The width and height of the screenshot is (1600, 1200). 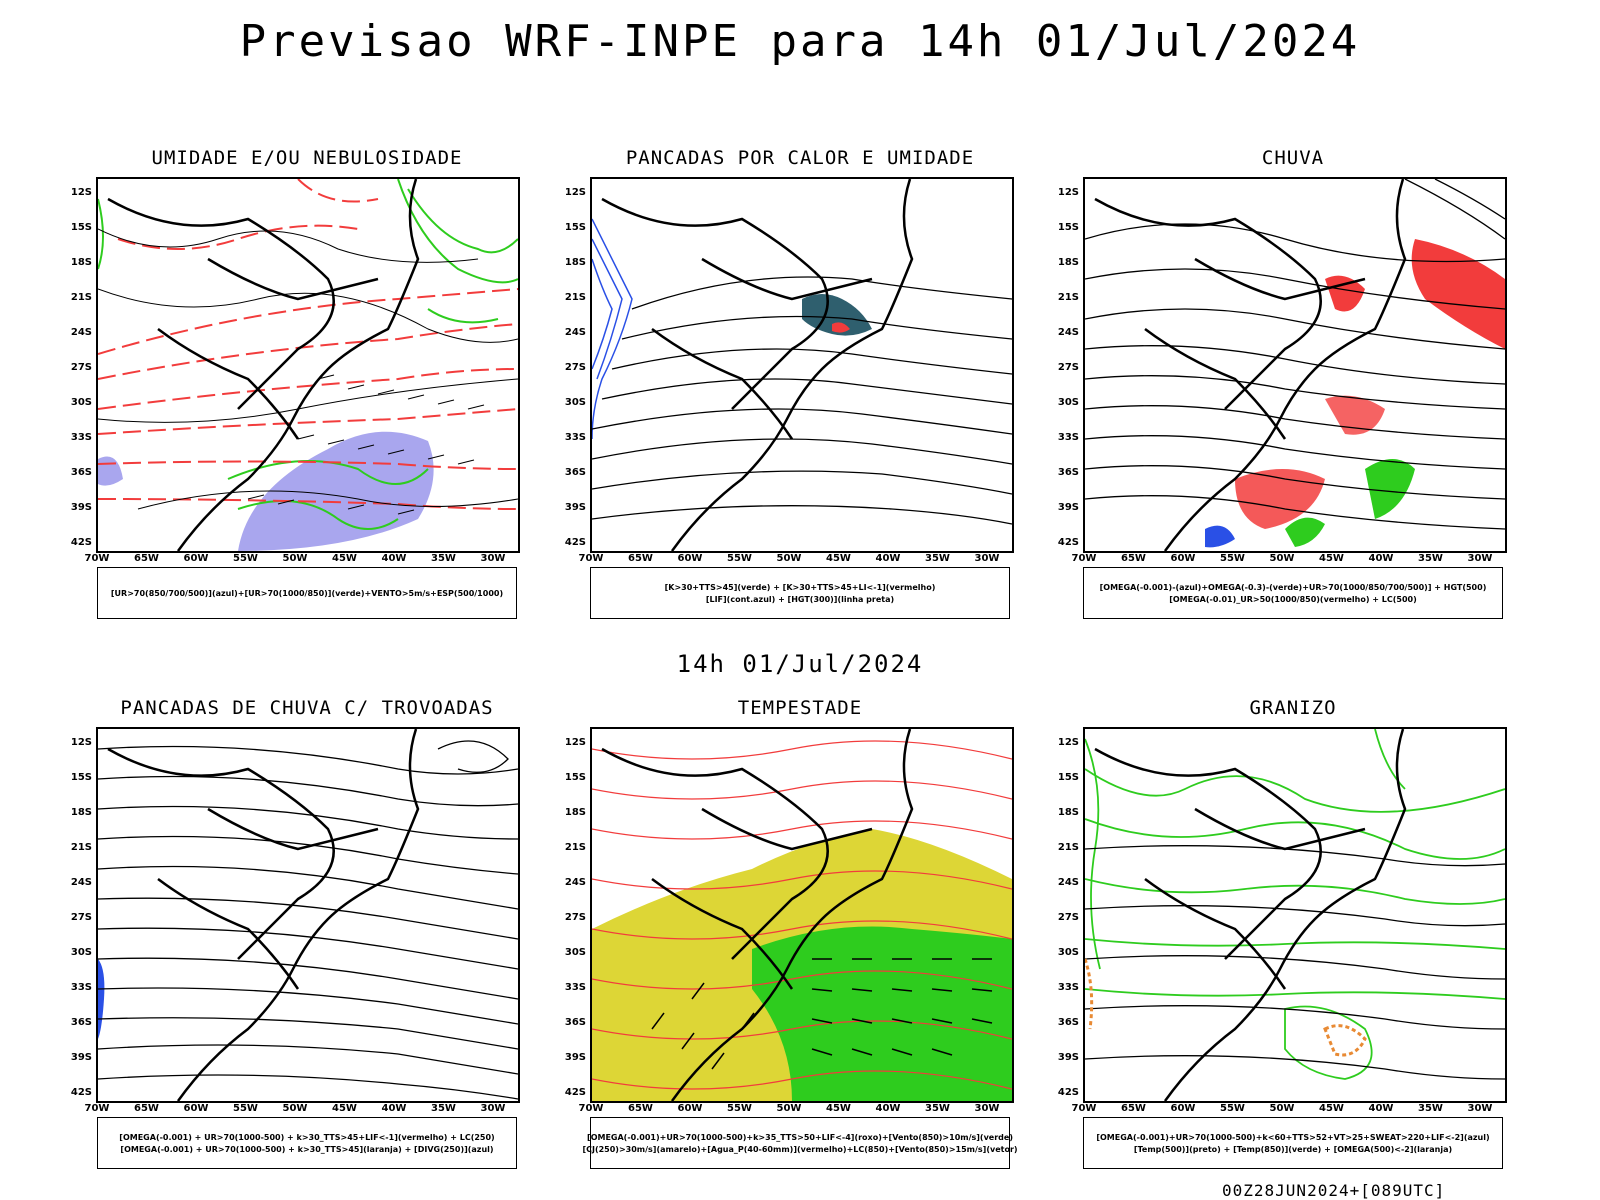 What do you see at coordinates (1295, 365) in the screenshot?
I see `map-chuva` at bounding box center [1295, 365].